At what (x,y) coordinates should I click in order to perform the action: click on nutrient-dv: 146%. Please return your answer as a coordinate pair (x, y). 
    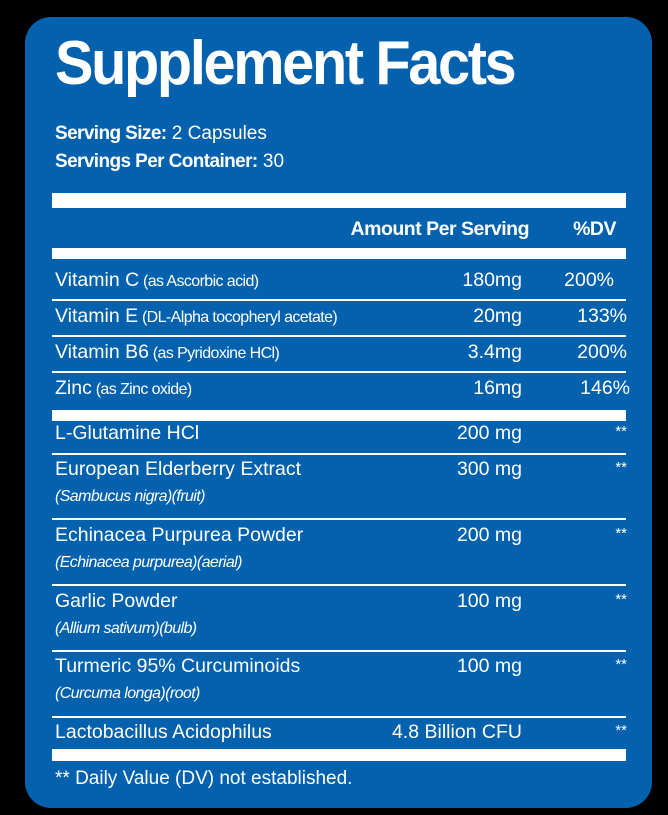
    Looking at the image, I should click on (605, 388).